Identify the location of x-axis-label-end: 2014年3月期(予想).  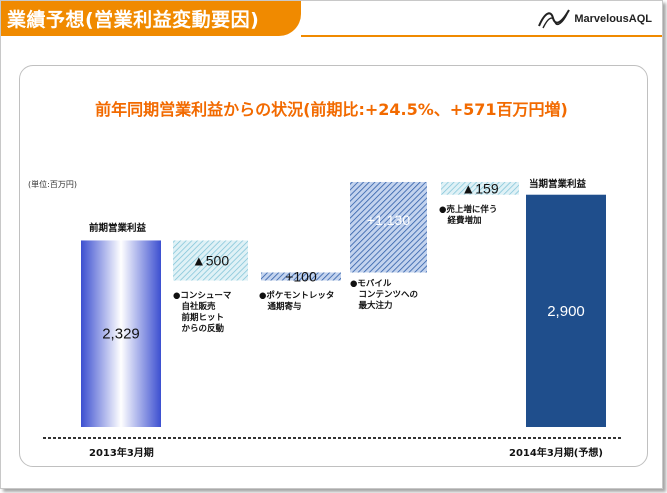
(556, 453).